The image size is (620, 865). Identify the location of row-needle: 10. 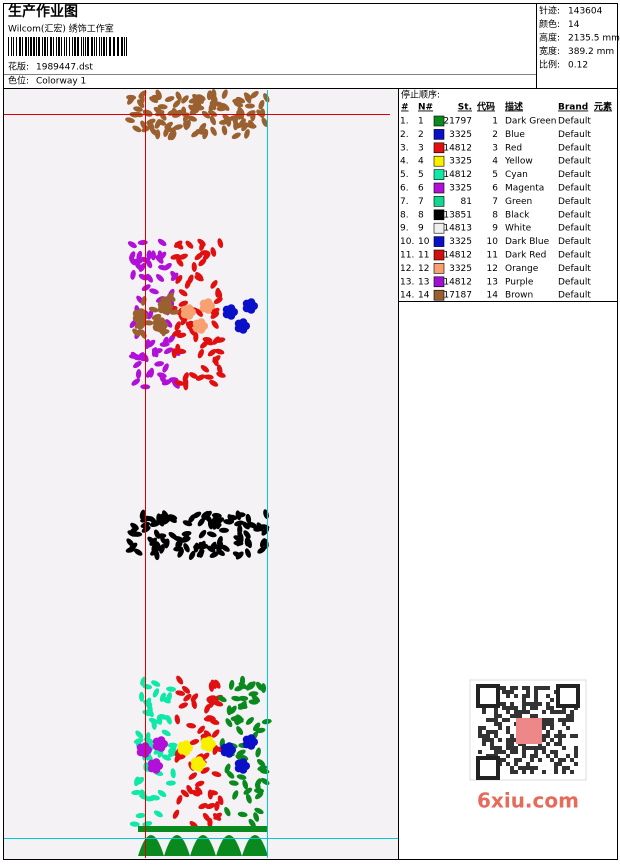
(424, 242).